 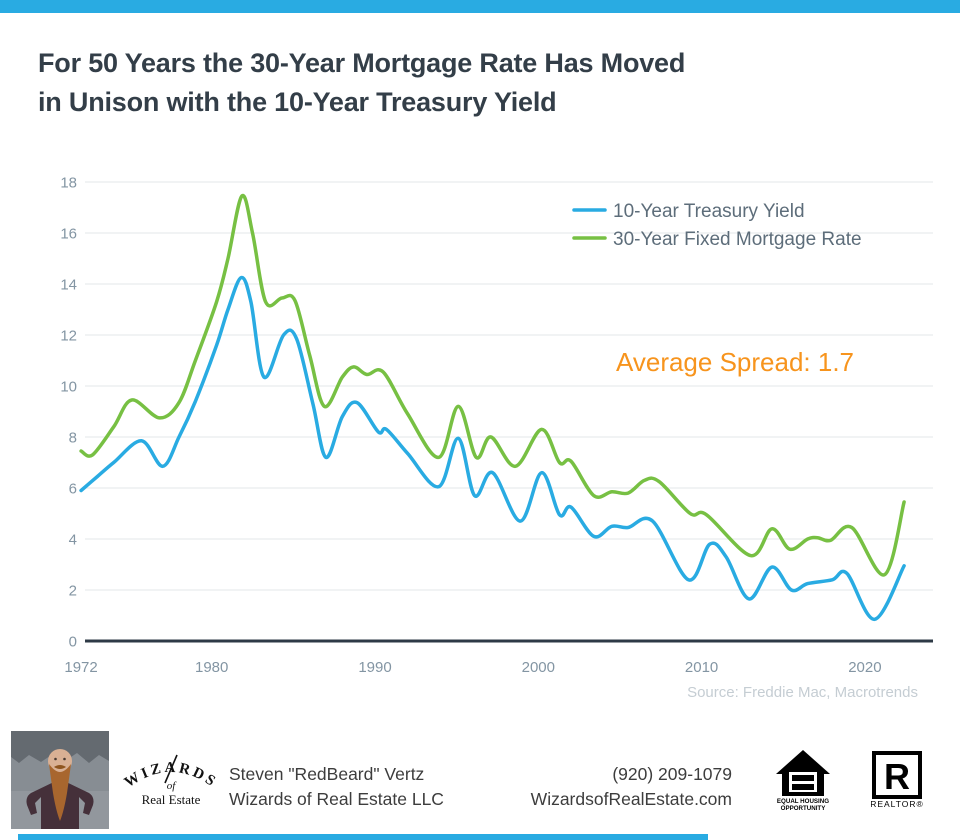 What do you see at coordinates (538, 667) in the screenshot?
I see `x-tick-label: 2000` at bounding box center [538, 667].